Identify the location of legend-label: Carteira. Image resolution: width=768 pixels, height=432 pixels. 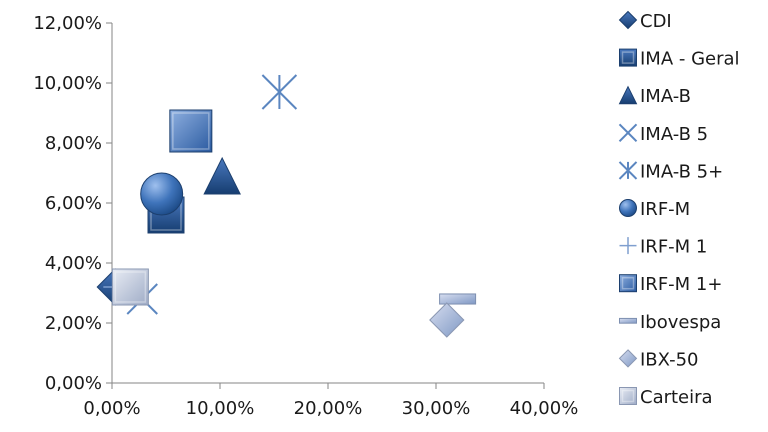
(676, 397).